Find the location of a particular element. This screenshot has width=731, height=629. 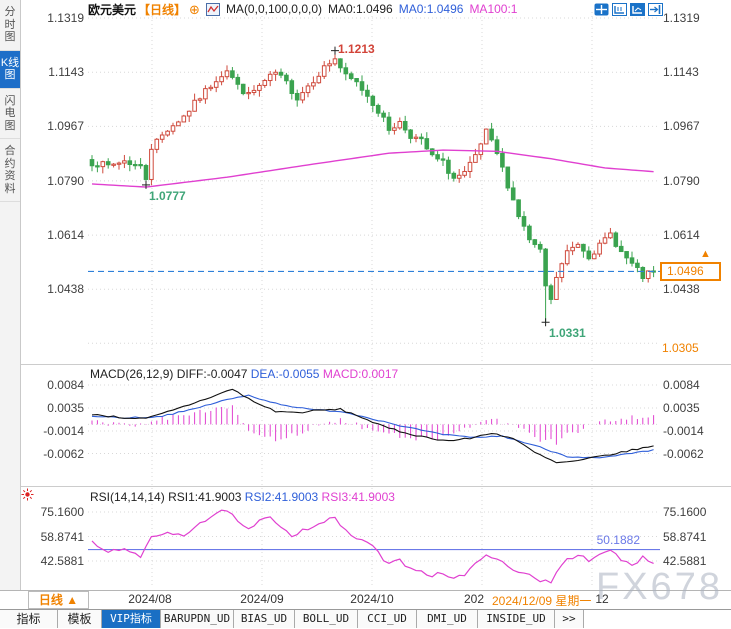

ma0-value: MA0:1.0496 is located at coordinates (360, 9).